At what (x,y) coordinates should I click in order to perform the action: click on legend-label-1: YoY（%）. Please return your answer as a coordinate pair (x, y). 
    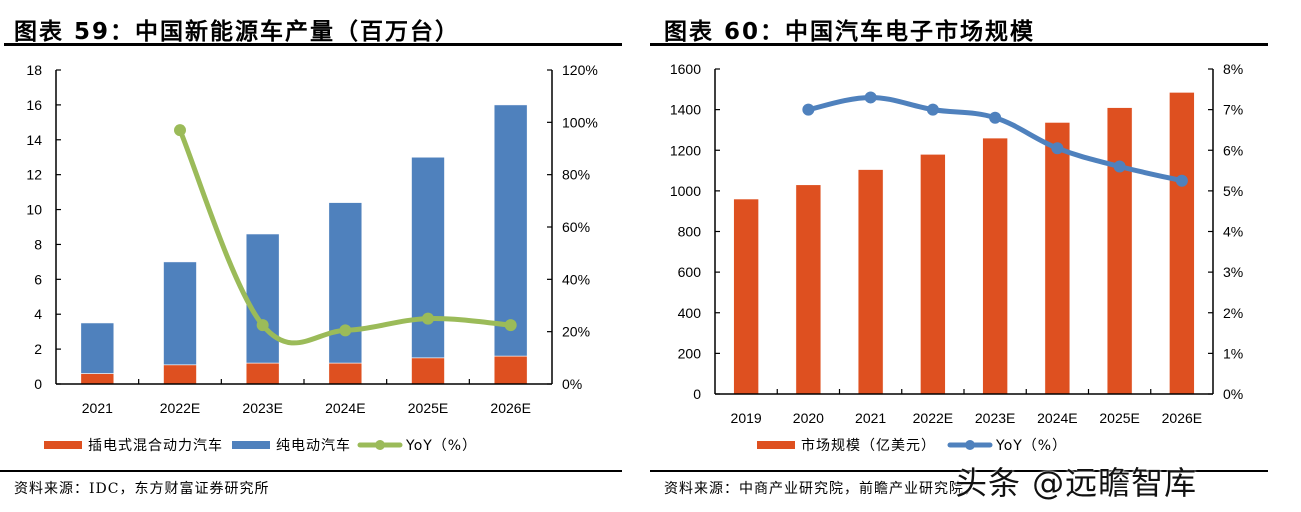
    Looking at the image, I should click on (1031, 446).